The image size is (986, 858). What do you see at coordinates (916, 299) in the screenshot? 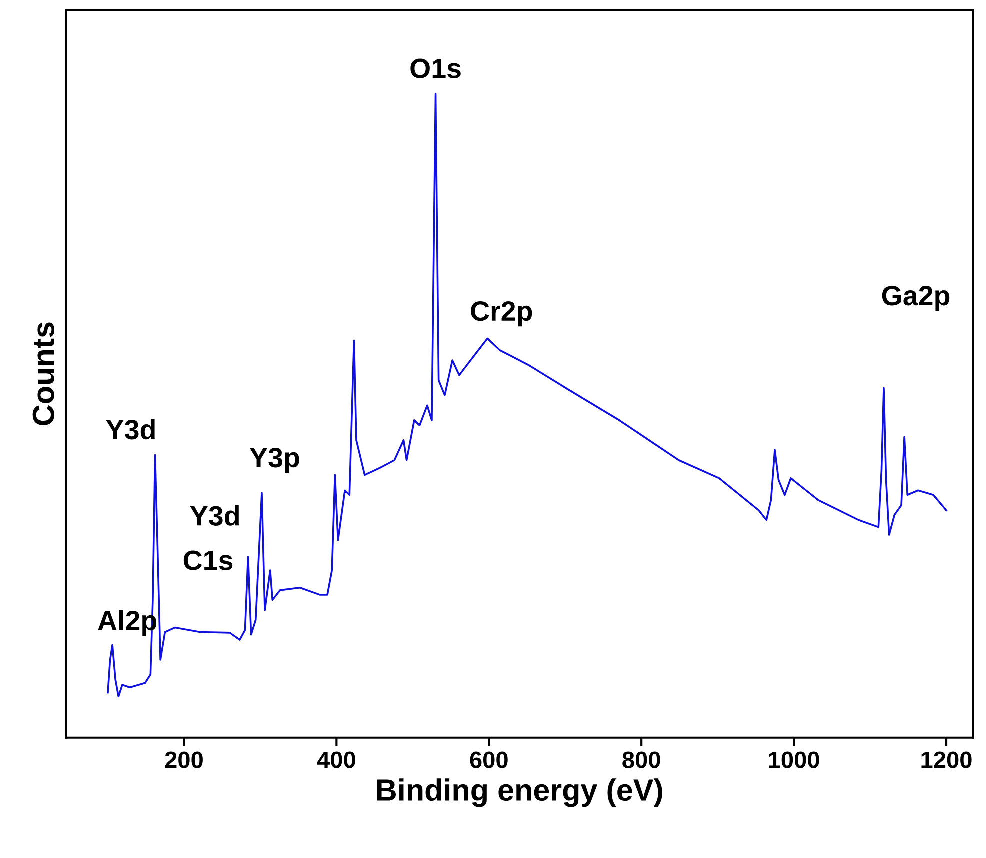
I see `annotation: Ga2p` at bounding box center [916, 299].